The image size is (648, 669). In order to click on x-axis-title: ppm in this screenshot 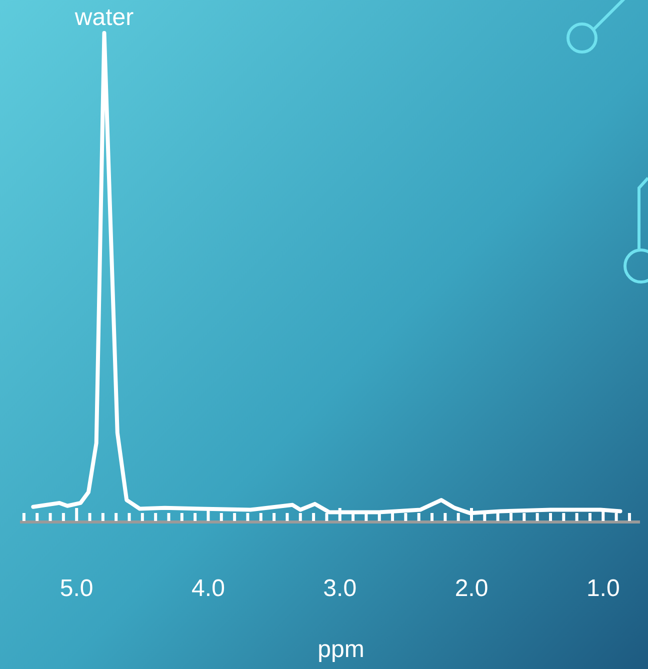, I will do `click(341, 649)`.